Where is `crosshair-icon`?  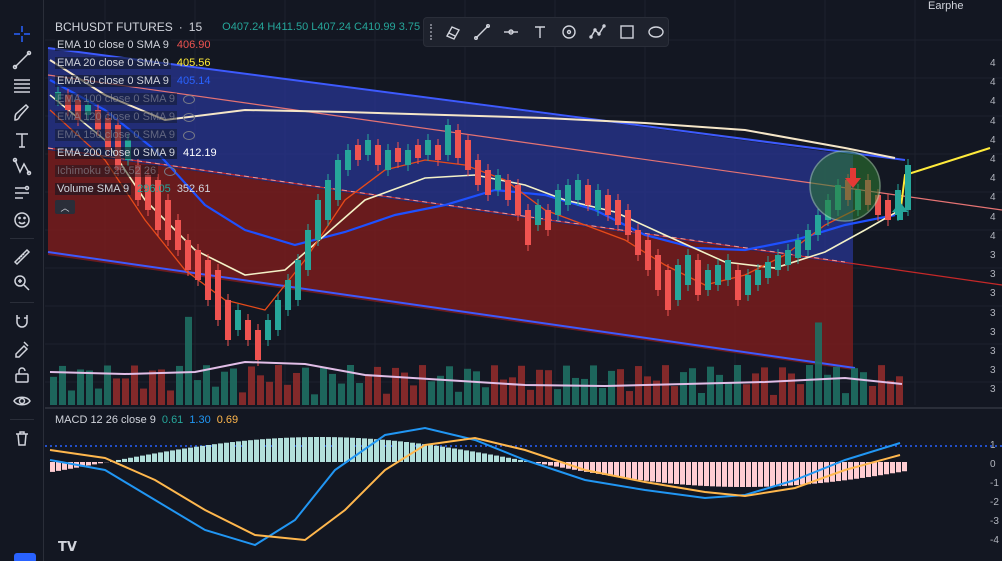
crosshair-icon is located at coordinates (22, 34).